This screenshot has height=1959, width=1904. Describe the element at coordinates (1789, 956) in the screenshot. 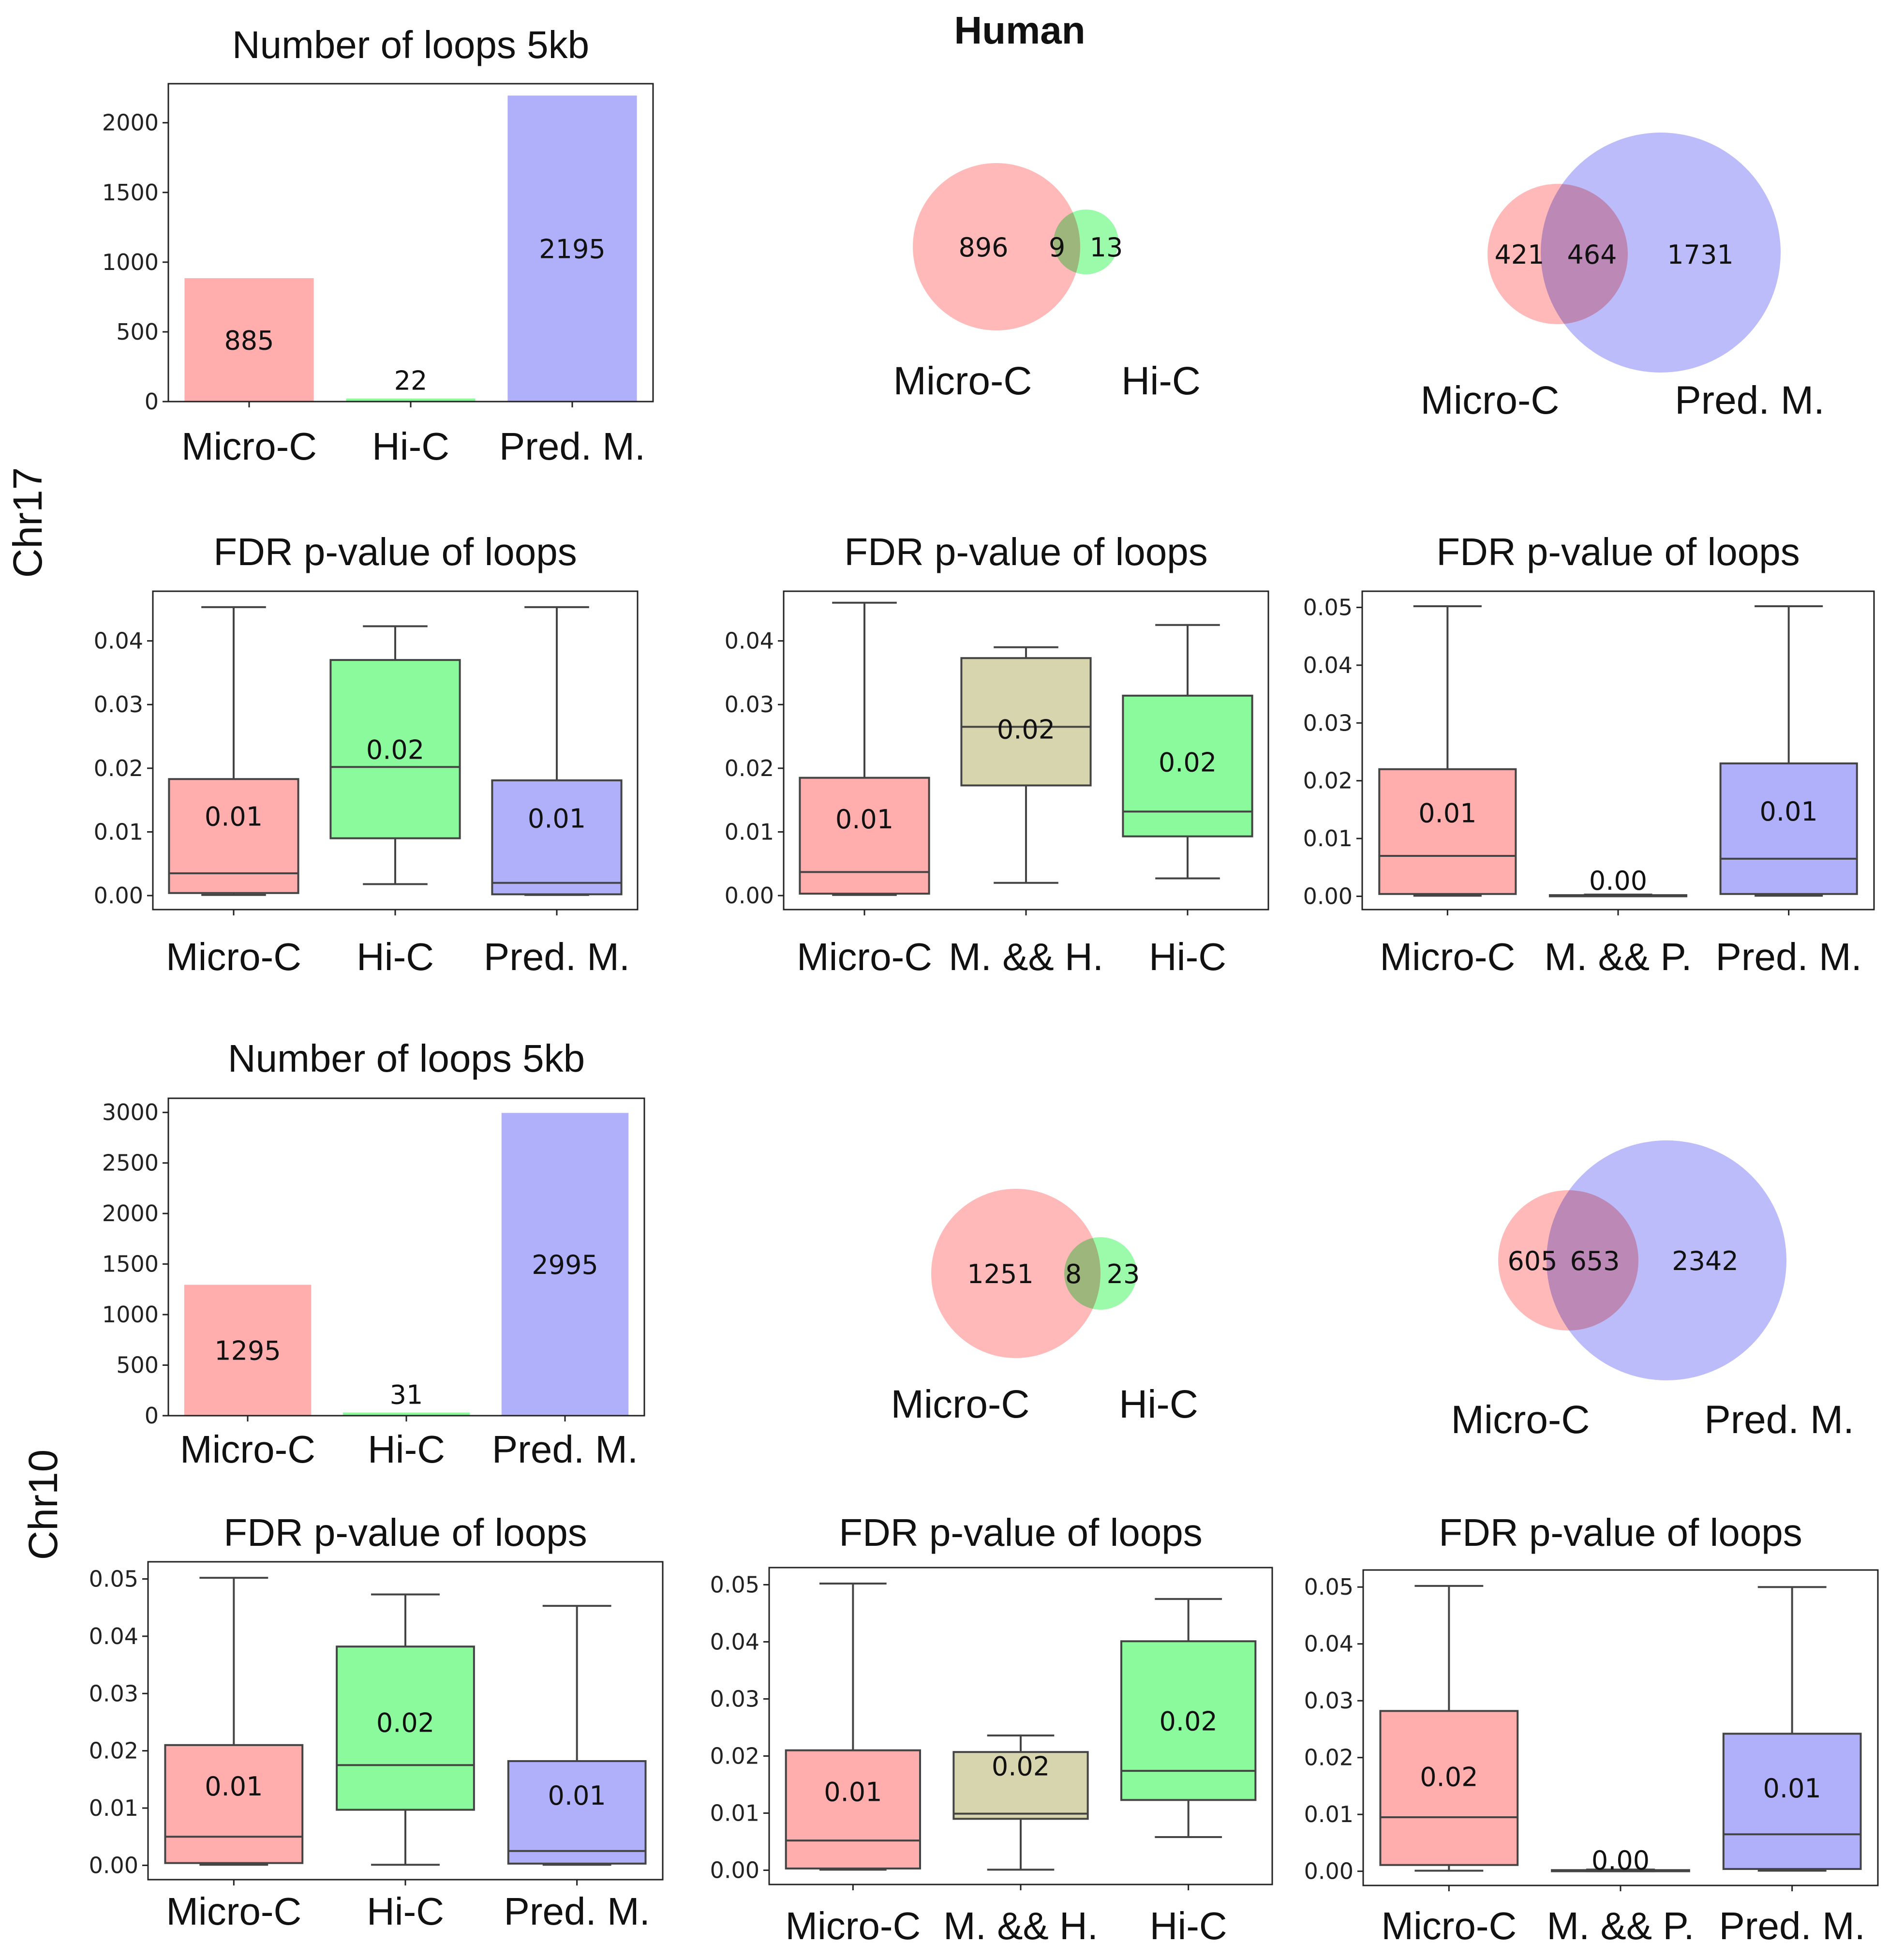

I see `chr17-box-c-xtick-label: Pred. M.` at that location.